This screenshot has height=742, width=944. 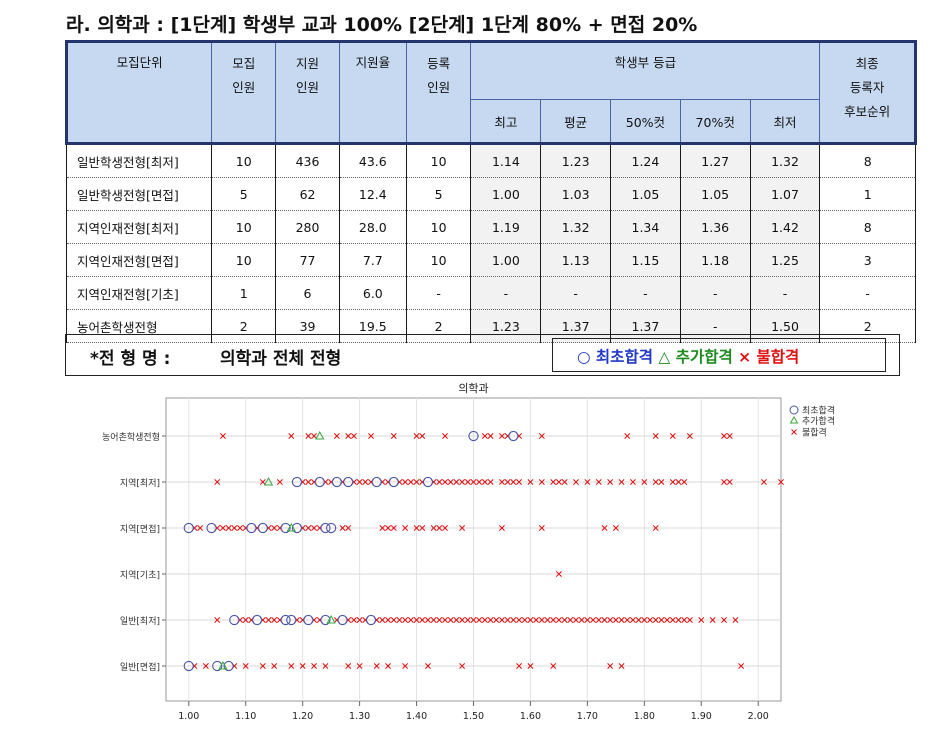 What do you see at coordinates (473, 716) in the screenshot?
I see `x-tick-label: 1.50` at bounding box center [473, 716].